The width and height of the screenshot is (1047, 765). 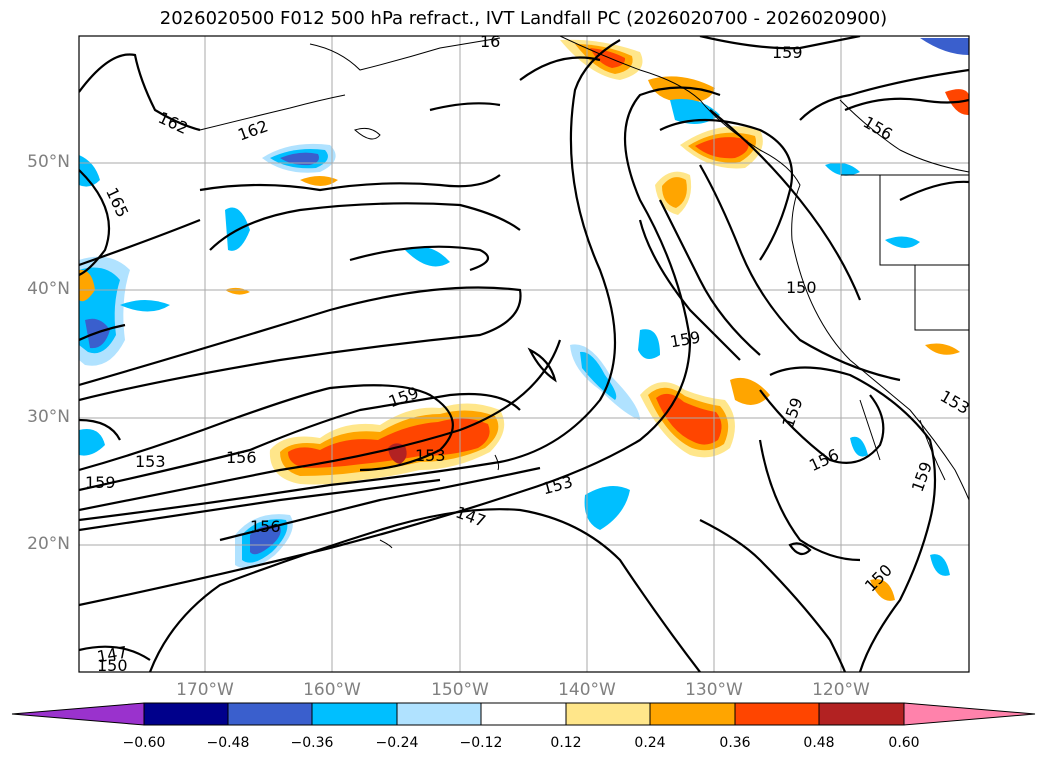 What do you see at coordinates (48, 417) in the screenshot?
I see `lat-label: 30°N` at bounding box center [48, 417].